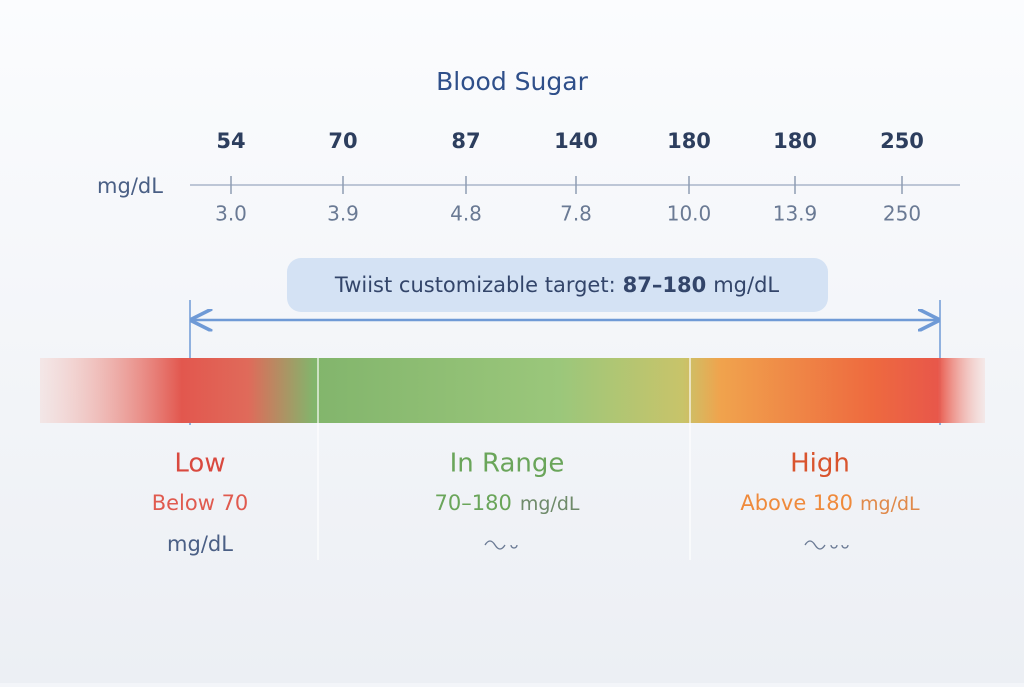  I want to click on mmol-tick-label: 4.8, so click(466, 214).